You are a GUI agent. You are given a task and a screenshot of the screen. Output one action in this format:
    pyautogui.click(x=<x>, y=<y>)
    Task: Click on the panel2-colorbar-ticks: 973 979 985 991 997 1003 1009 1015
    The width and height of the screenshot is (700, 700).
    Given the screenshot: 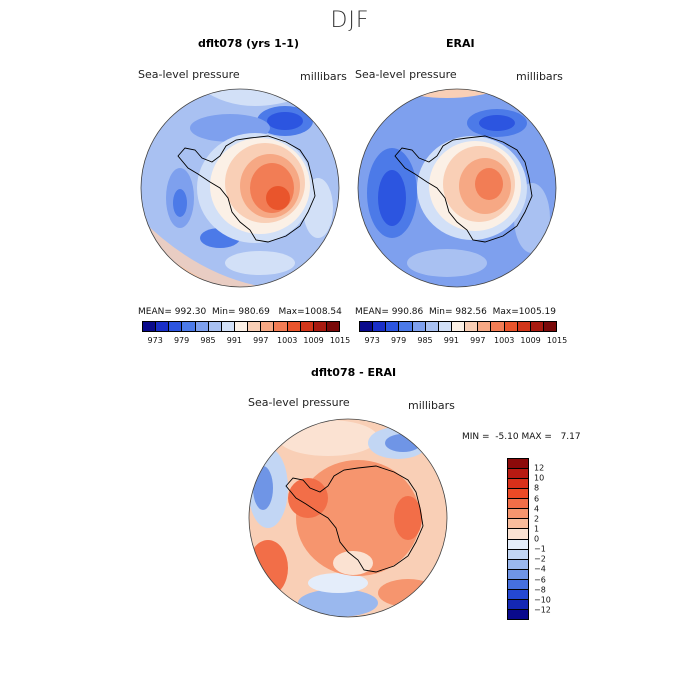 What is the action you would take?
    pyautogui.click(x=463, y=341)
    